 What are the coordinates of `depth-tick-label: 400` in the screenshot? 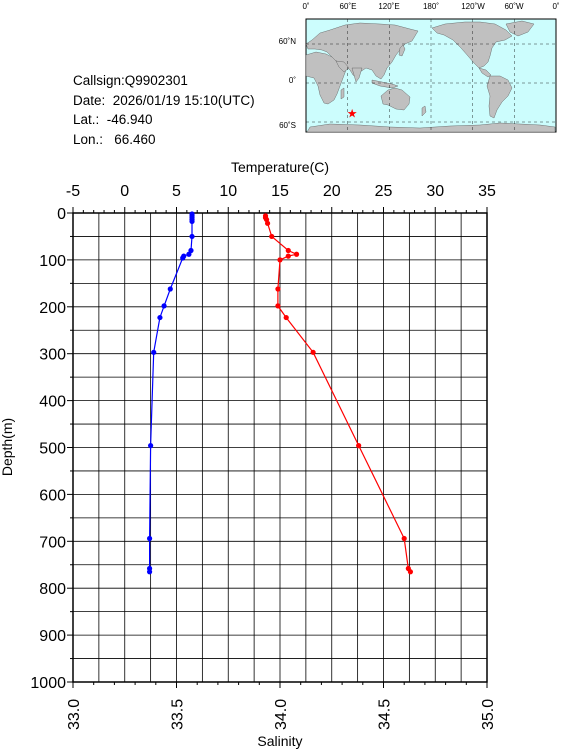 It's located at (52, 402).